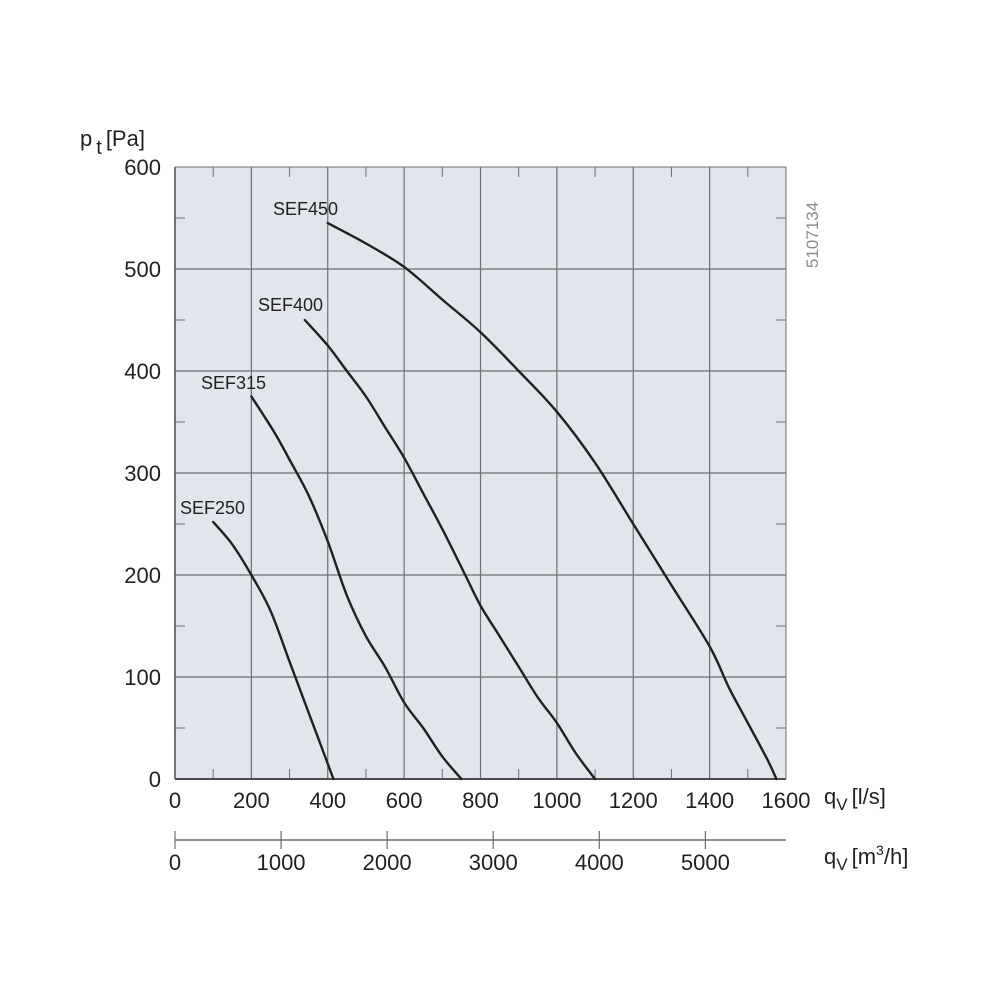 This screenshot has height=1000, width=1000. What do you see at coordinates (866, 858) in the screenshot?
I see `secondary-x-axis-title: qV [m3/h]` at bounding box center [866, 858].